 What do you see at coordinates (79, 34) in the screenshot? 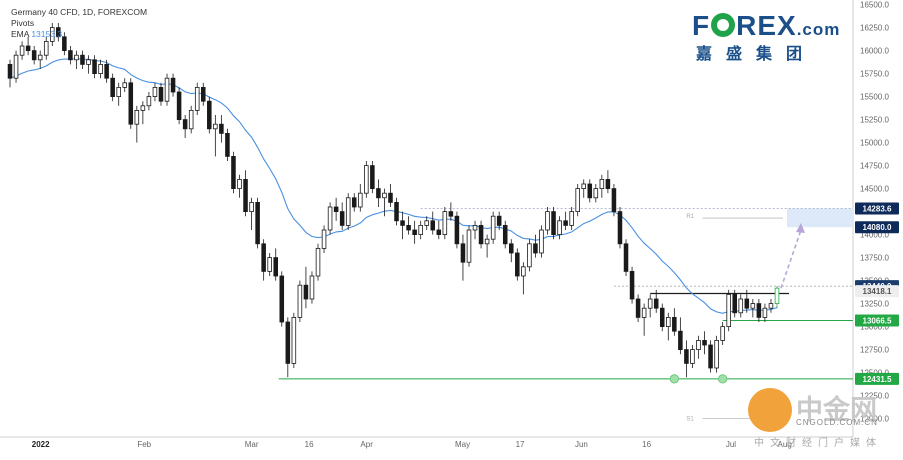
I see `legend-ema: EMA 13153.3` at bounding box center [79, 34].